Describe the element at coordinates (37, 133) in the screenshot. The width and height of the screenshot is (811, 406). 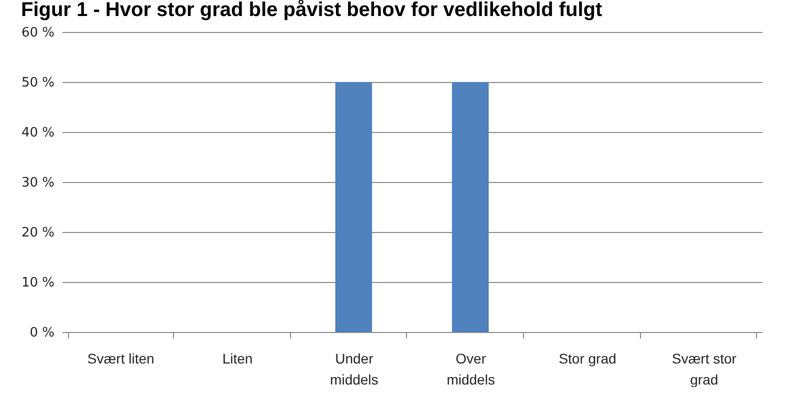
I see `y-tick-label: 40 %` at that location.